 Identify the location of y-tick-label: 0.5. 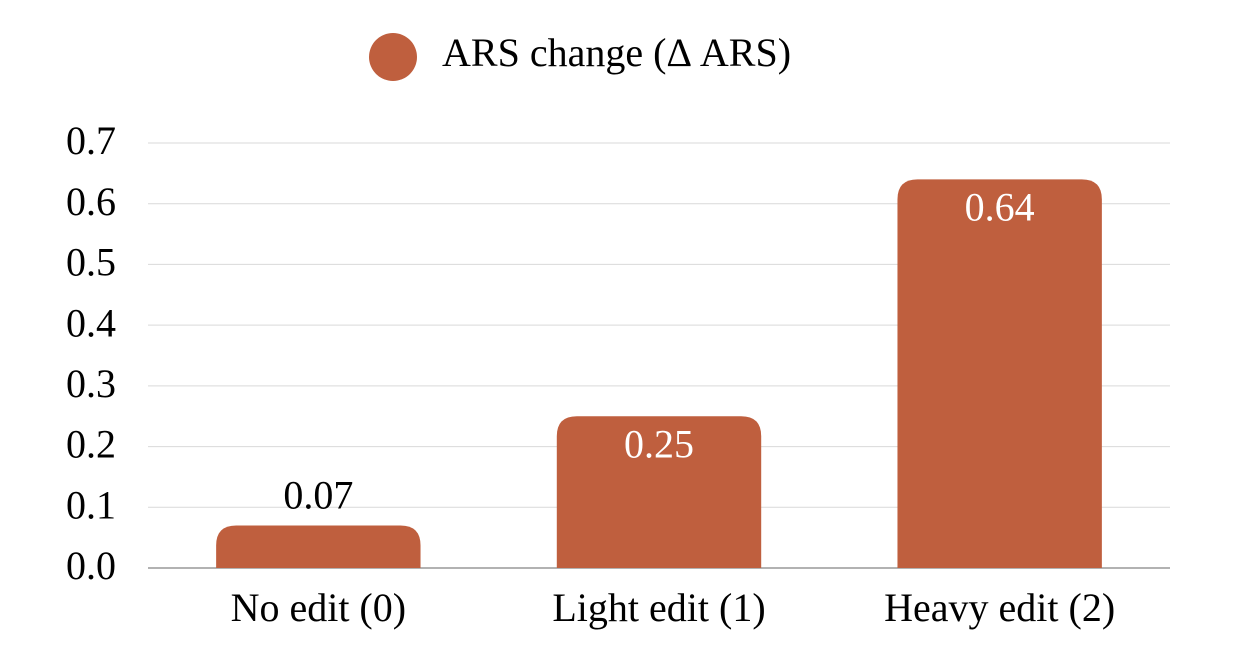
(91, 262).